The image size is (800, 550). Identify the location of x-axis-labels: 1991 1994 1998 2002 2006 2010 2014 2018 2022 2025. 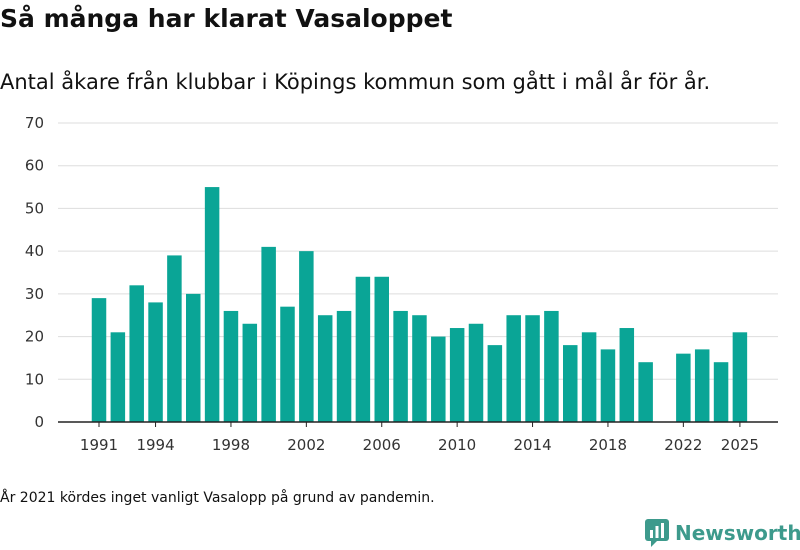
(419, 438).